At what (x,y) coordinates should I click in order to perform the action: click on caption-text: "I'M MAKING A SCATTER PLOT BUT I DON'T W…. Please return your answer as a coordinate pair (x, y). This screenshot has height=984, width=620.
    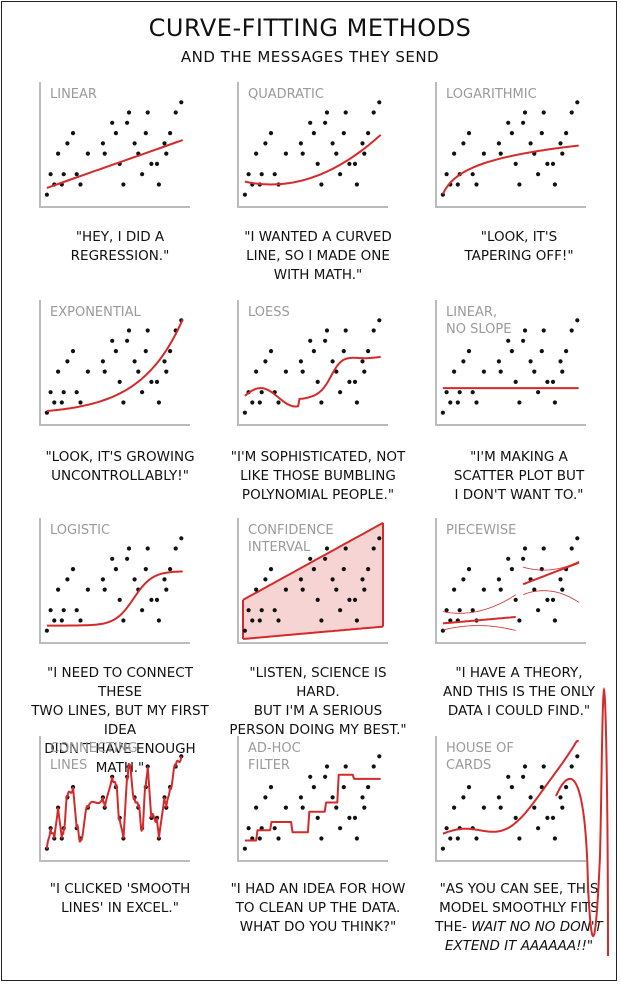
    Looking at the image, I should click on (519, 476).